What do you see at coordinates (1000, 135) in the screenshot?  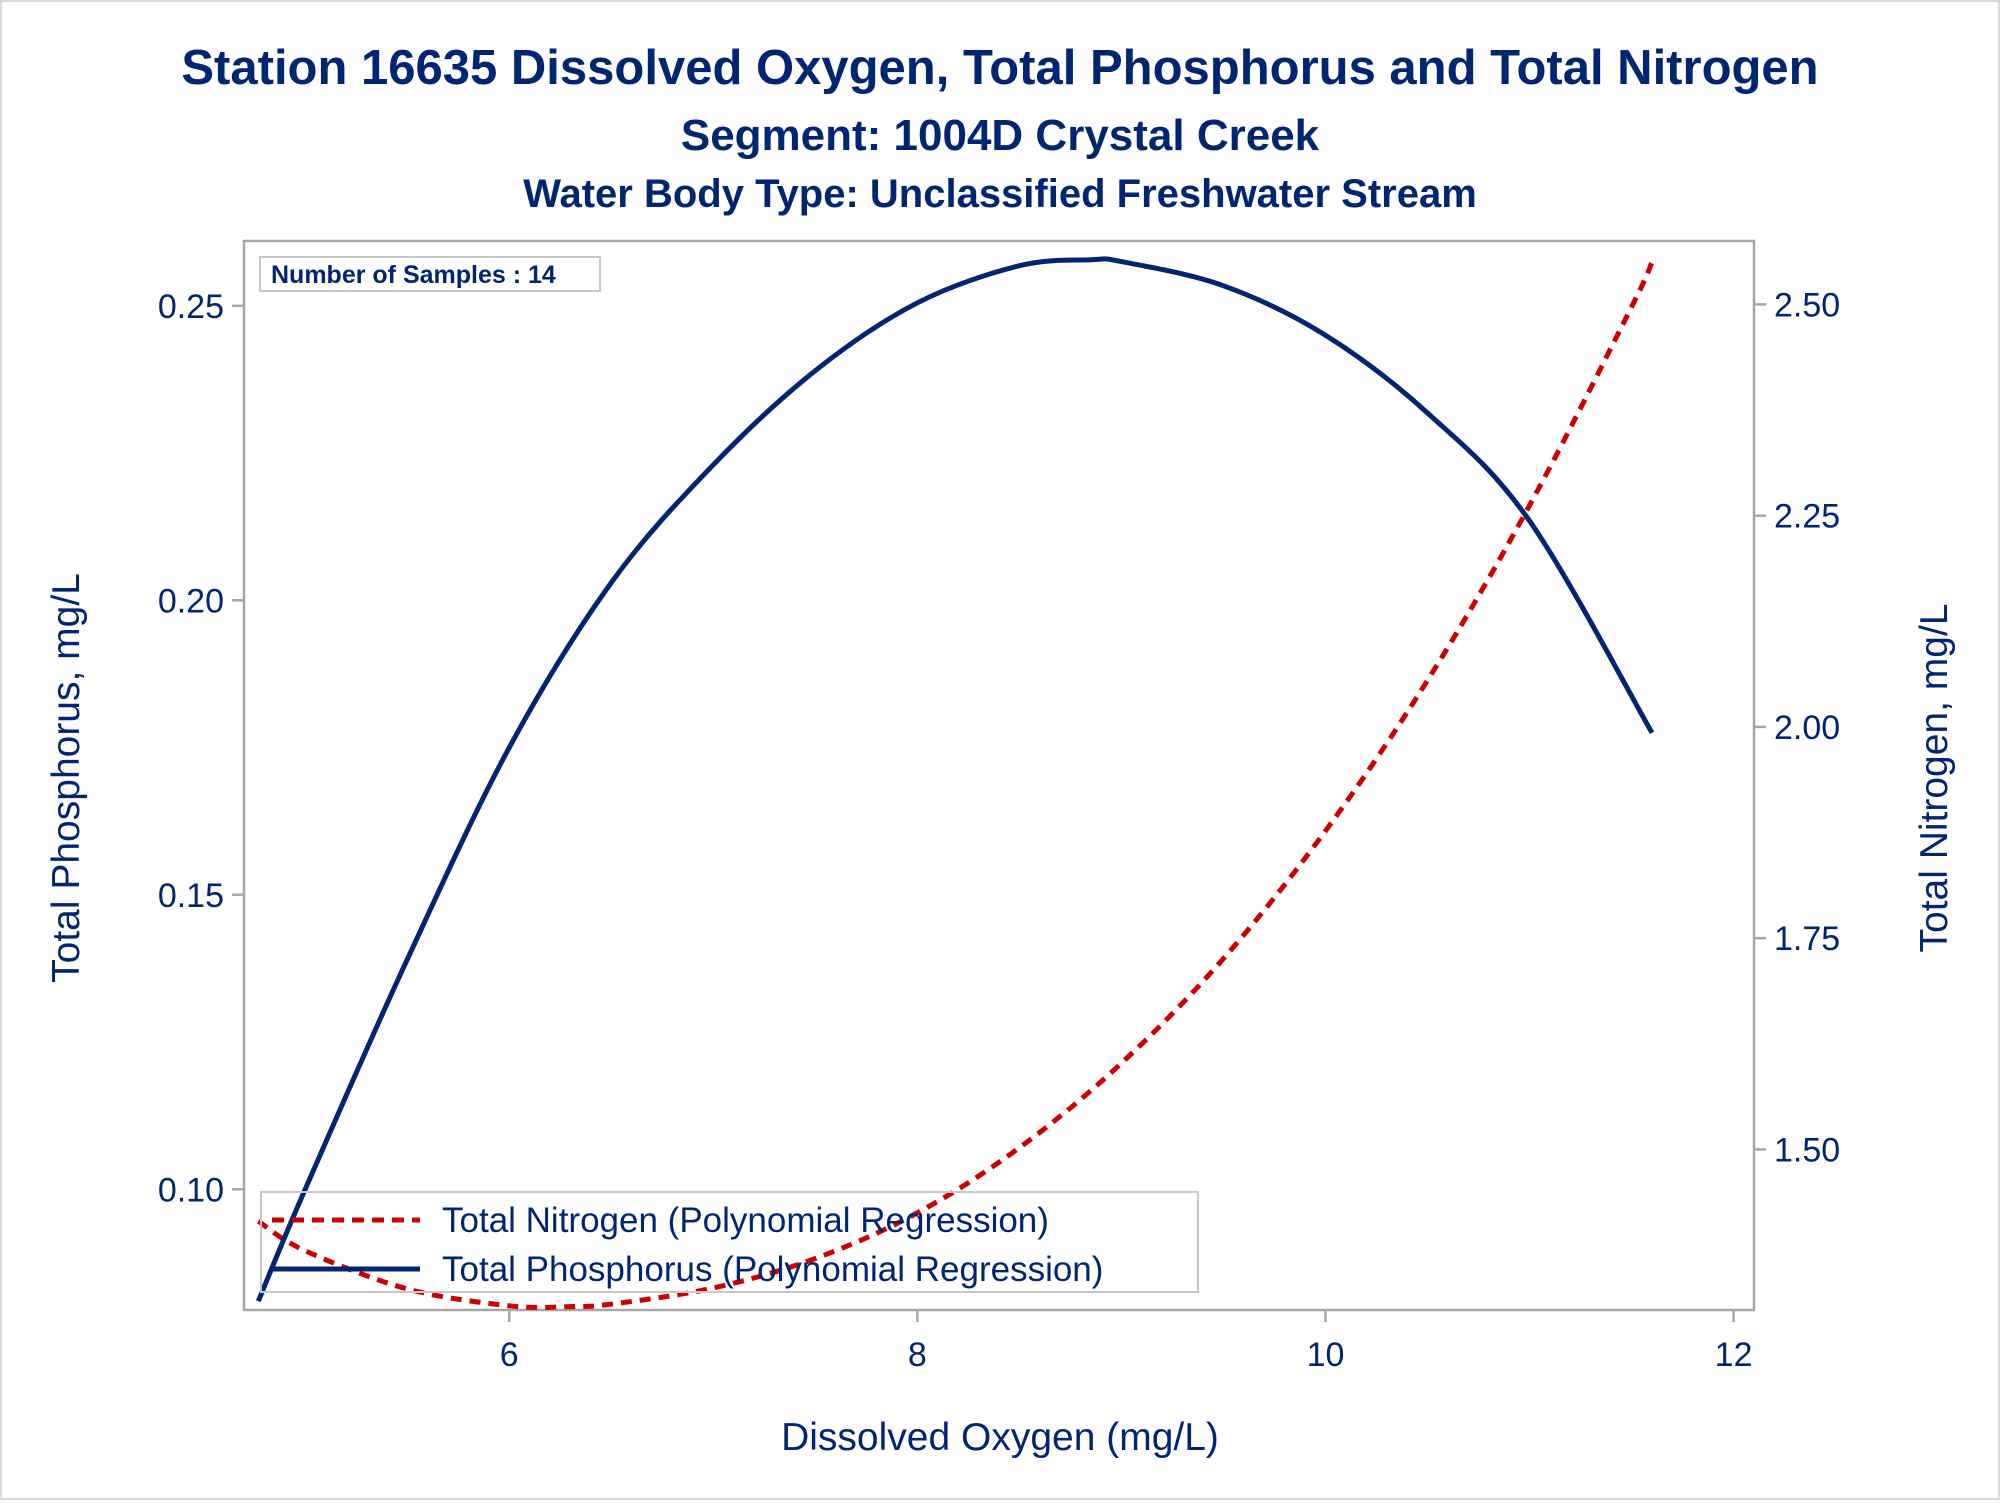 I see `chart-subtitle: Segment: 1004D Crystal Creek` at bounding box center [1000, 135].